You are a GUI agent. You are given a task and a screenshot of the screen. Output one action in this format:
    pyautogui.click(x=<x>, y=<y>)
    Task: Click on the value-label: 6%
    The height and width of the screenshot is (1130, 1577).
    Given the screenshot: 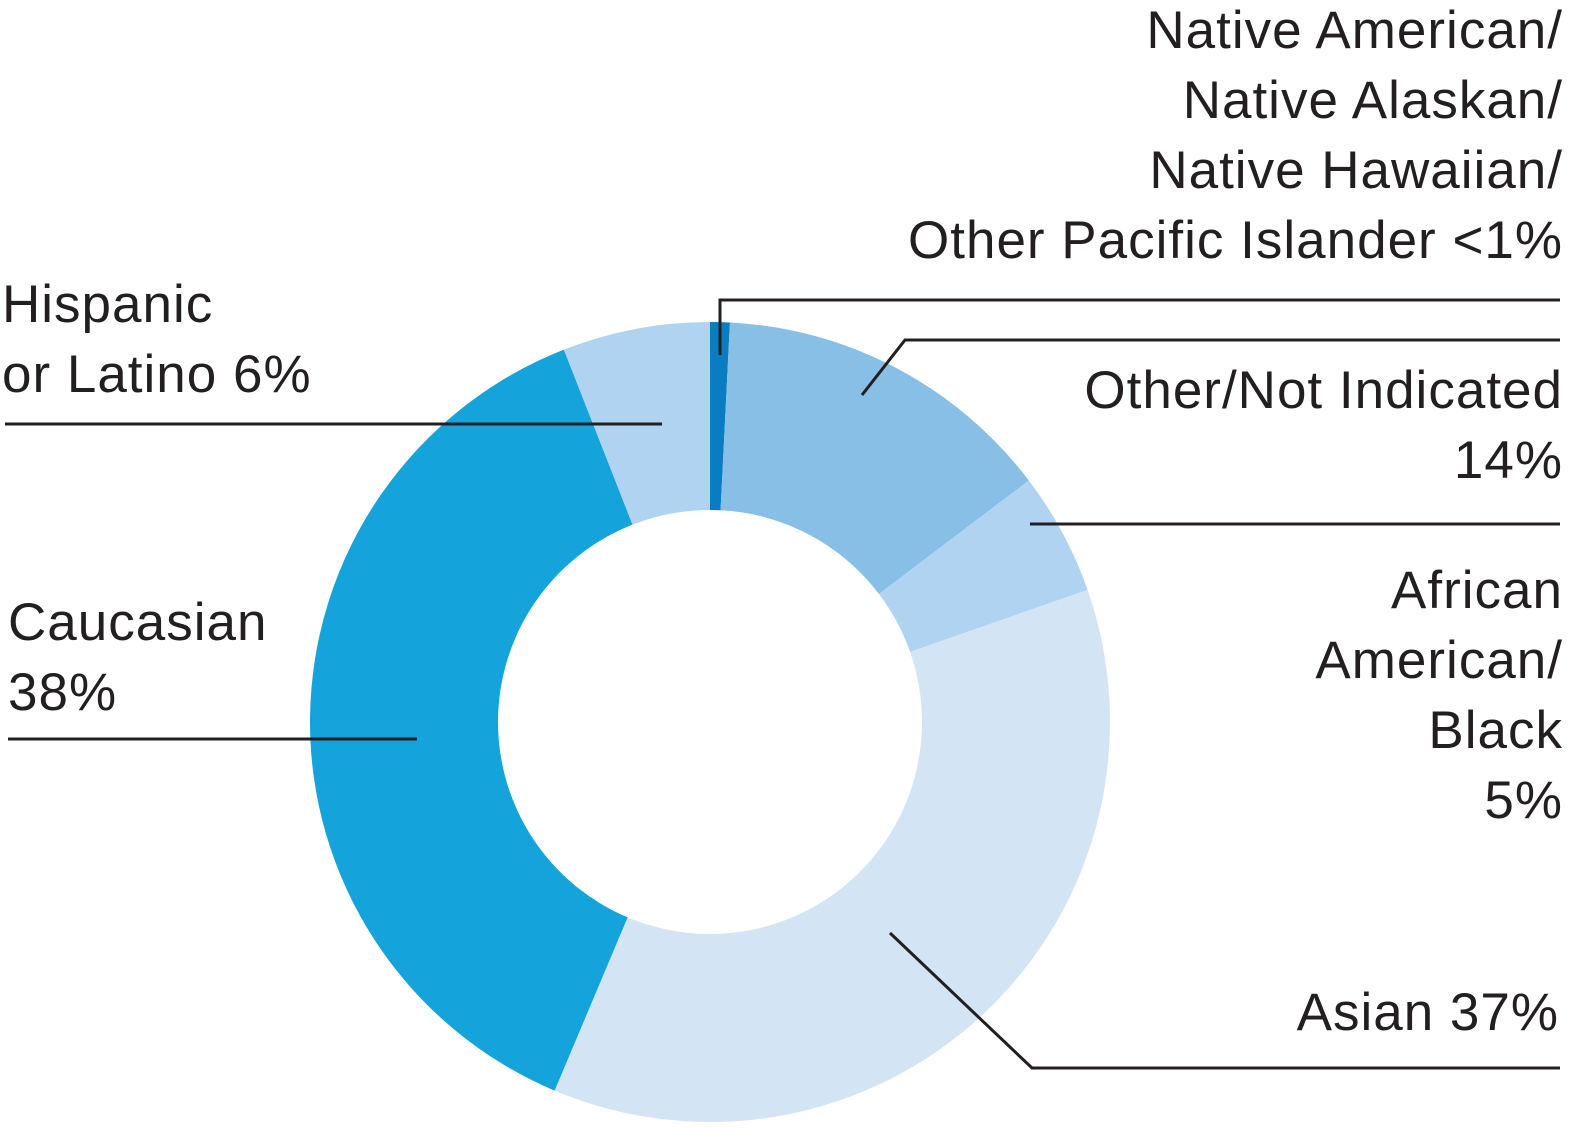 What is the action you would take?
    pyautogui.click(x=272, y=374)
    